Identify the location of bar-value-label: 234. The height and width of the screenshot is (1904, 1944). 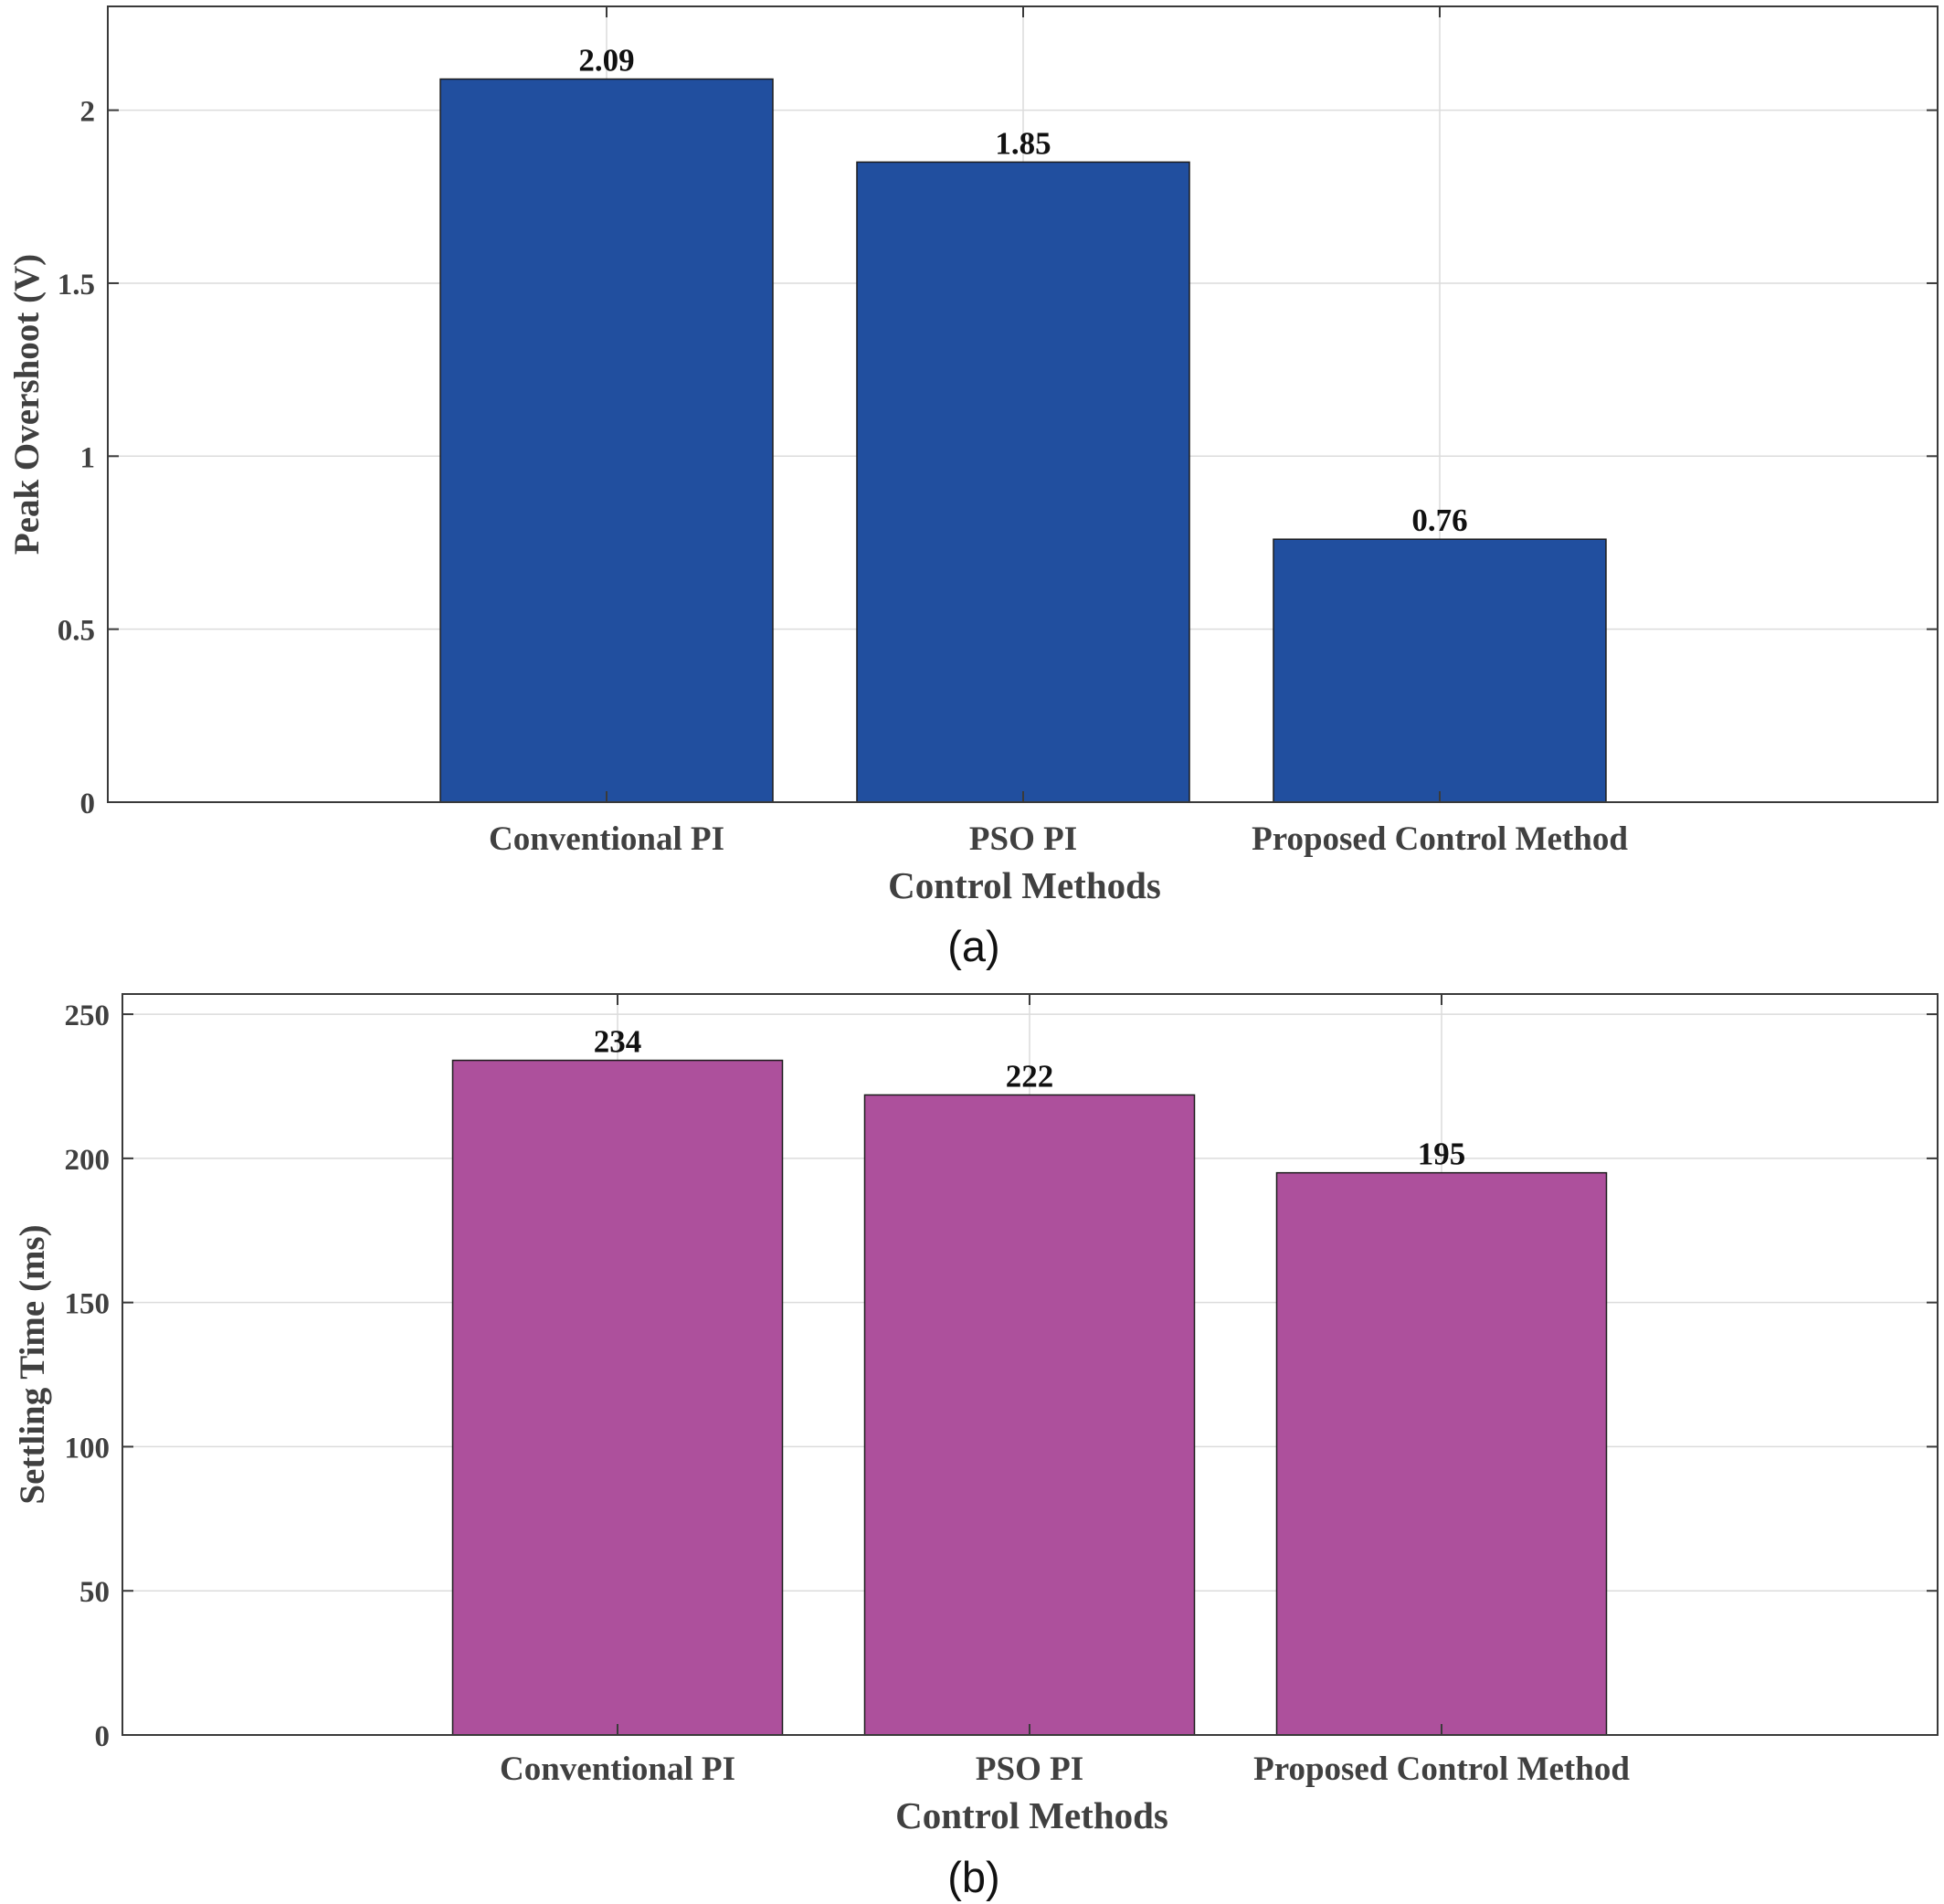
(618, 1042).